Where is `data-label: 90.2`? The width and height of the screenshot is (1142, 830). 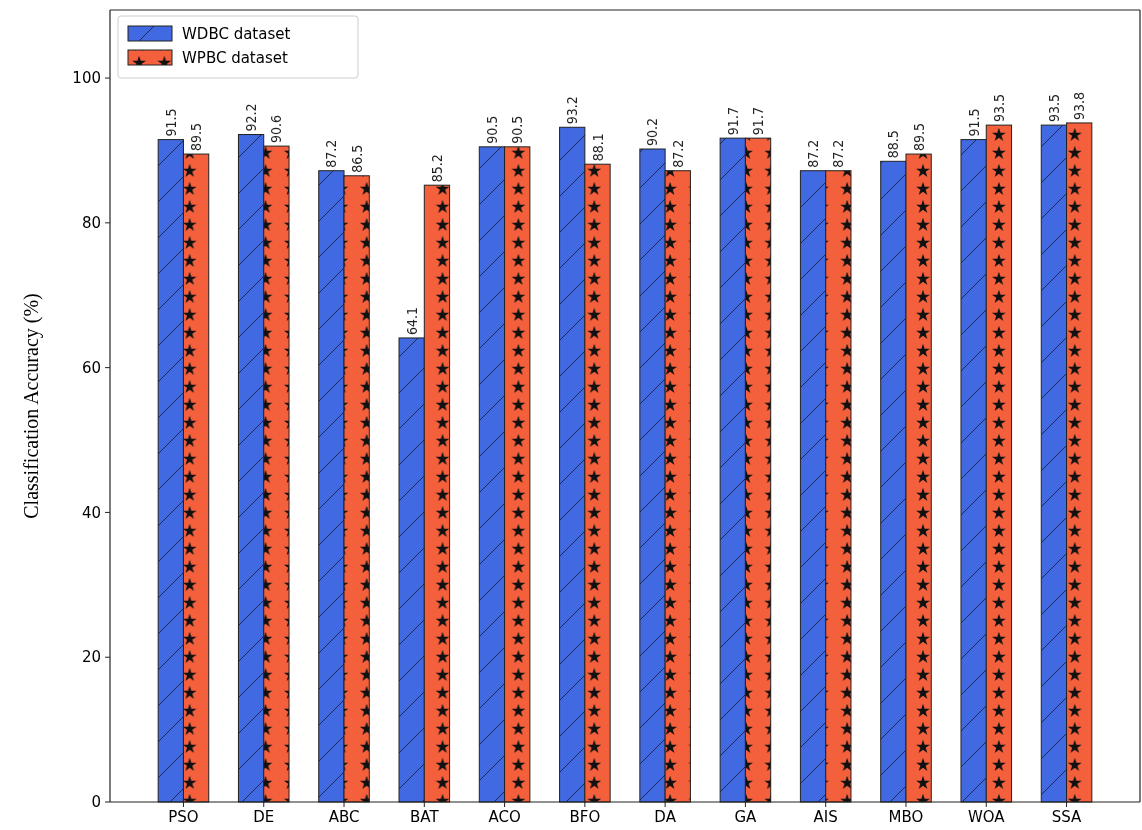
data-label: 90.2 is located at coordinates (652, 131).